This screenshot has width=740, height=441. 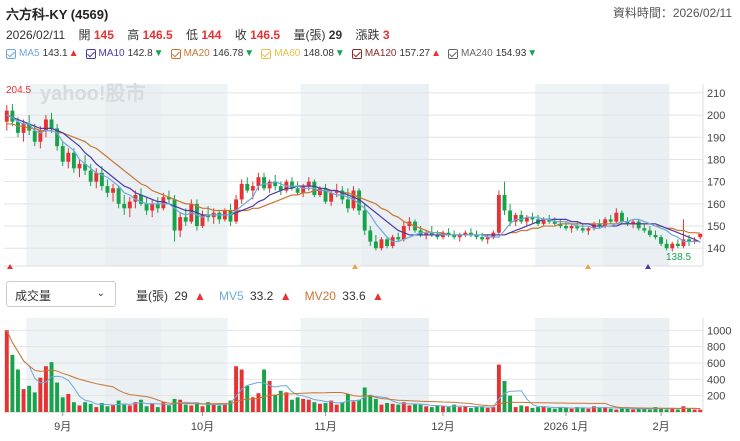 I want to click on ma-toggle-ma20: MA20 146.78 ▼, so click(x=212, y=53).